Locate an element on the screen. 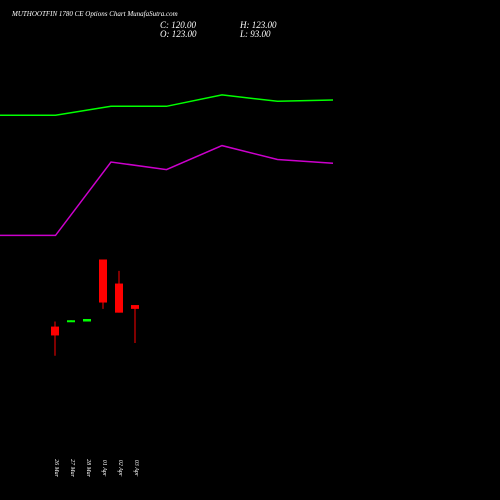 Image resolution: width=500 pixels, height=500 pixels. x-tick-label: 26 Mar is located at coordinates (56, 468).